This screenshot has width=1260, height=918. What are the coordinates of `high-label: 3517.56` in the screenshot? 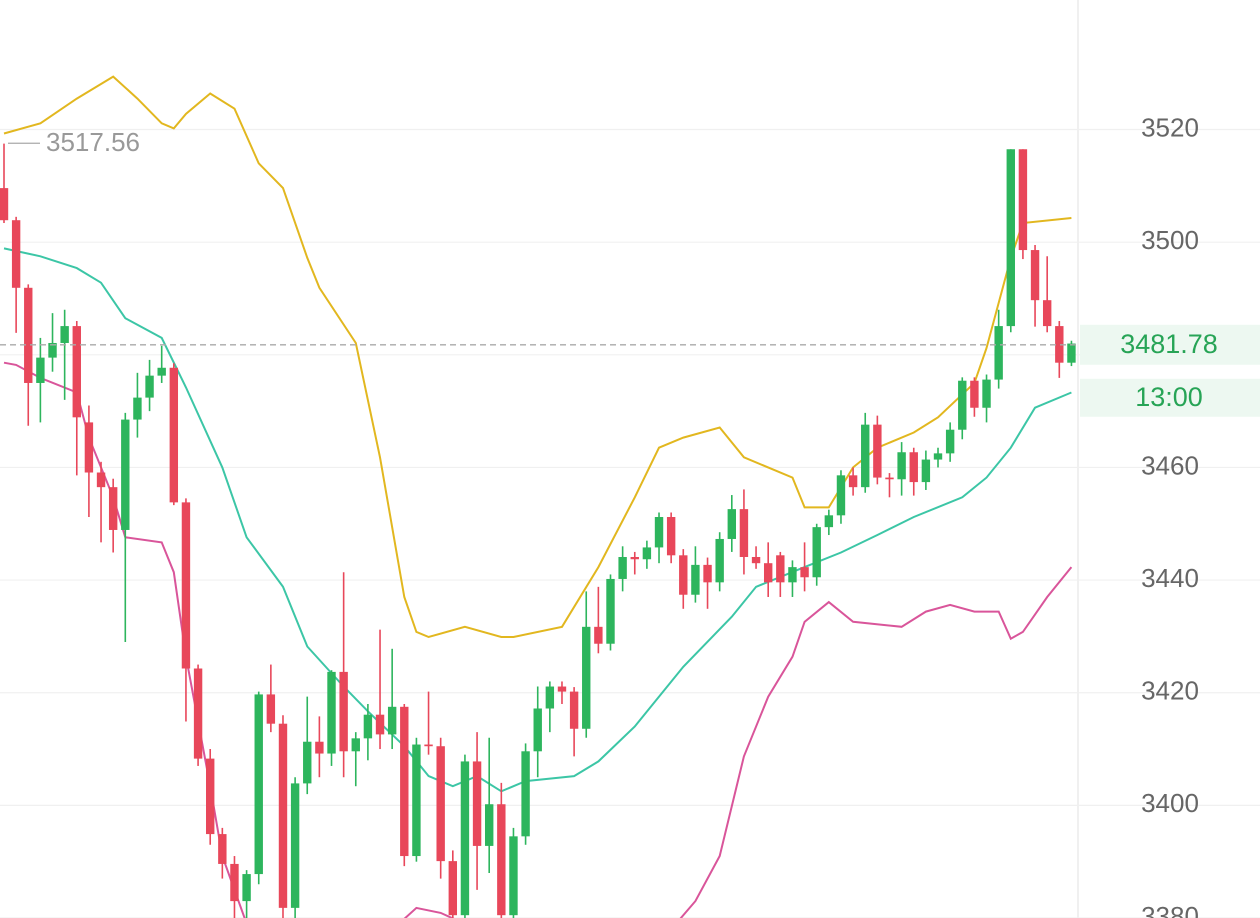 It's located at (93, 142).